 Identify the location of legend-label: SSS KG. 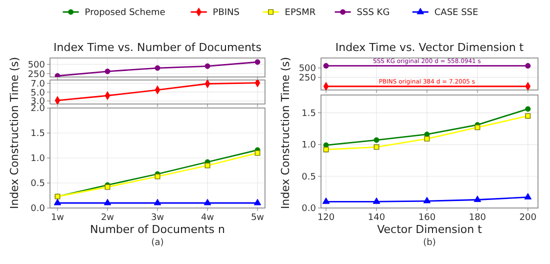
(373, 13).